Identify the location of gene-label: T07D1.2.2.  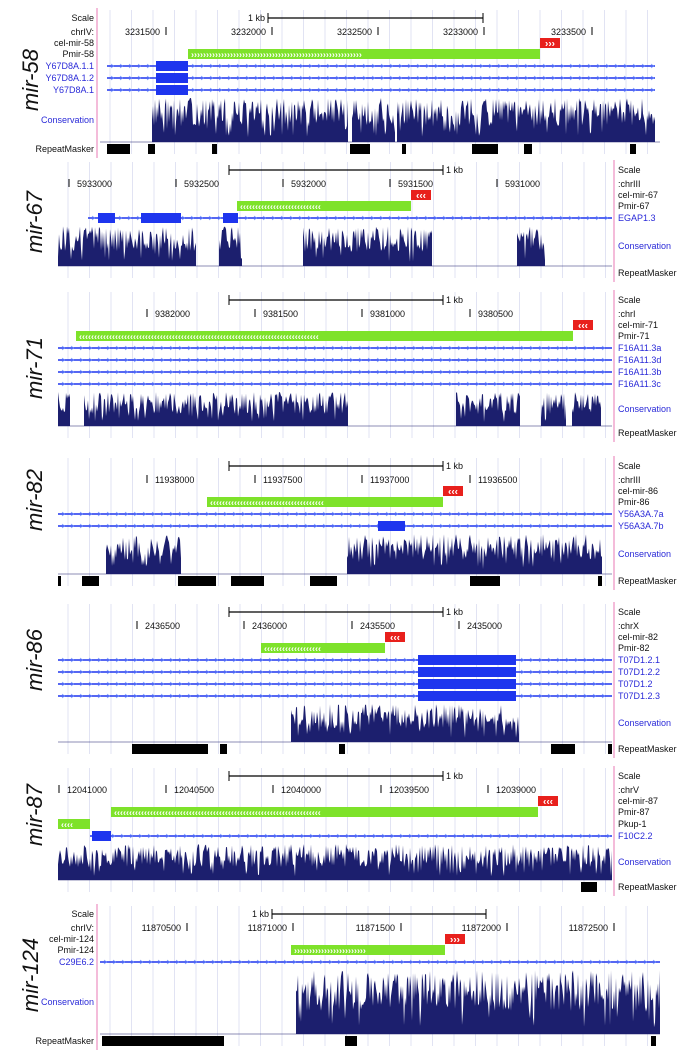
(639, 672).